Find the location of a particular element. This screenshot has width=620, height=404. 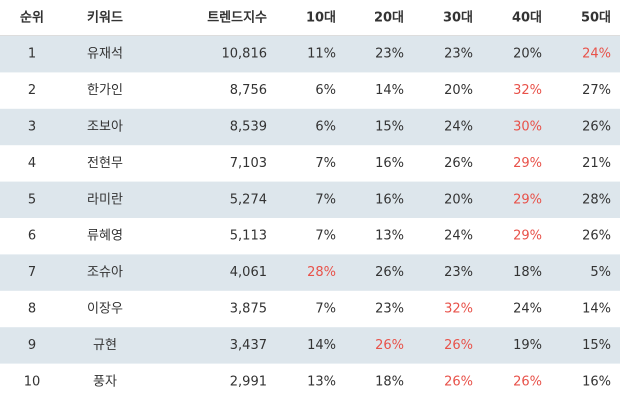

header-cell: 트렌드지수 is located at coordinates (237, 18).